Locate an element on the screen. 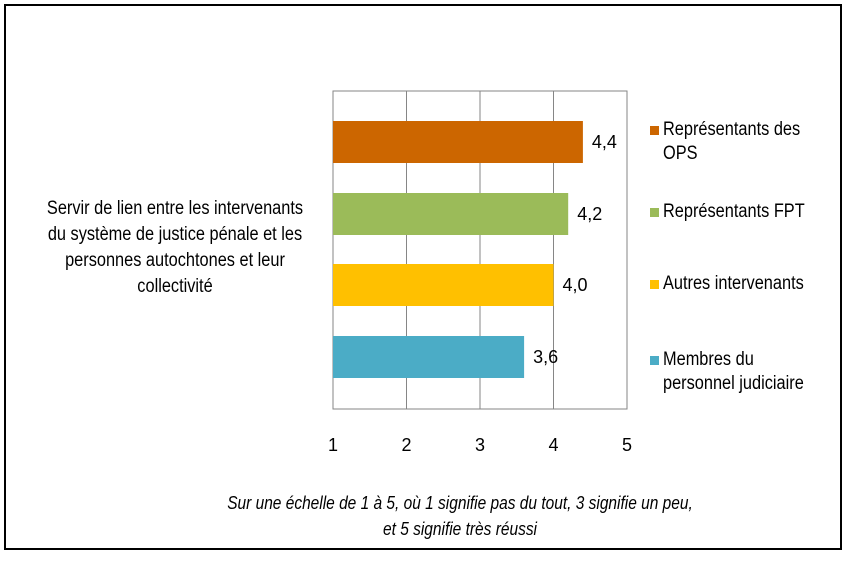  legend-label: OPS is located at coordinates (680, 153).